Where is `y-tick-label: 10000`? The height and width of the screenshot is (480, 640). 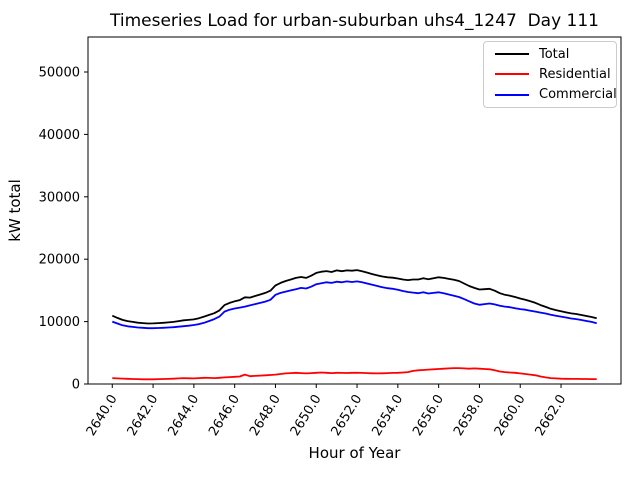
y-tick-label: 10000 is located at coordinates (59, 322).